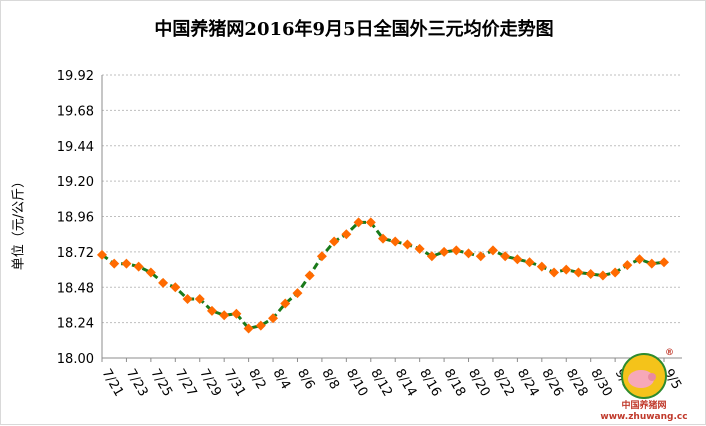 The height and width of the screenshot is (426, 706). Describe the element at coordinates (329, 380) in the screenshot. I see `x-tick-label: 8/8` at that location.